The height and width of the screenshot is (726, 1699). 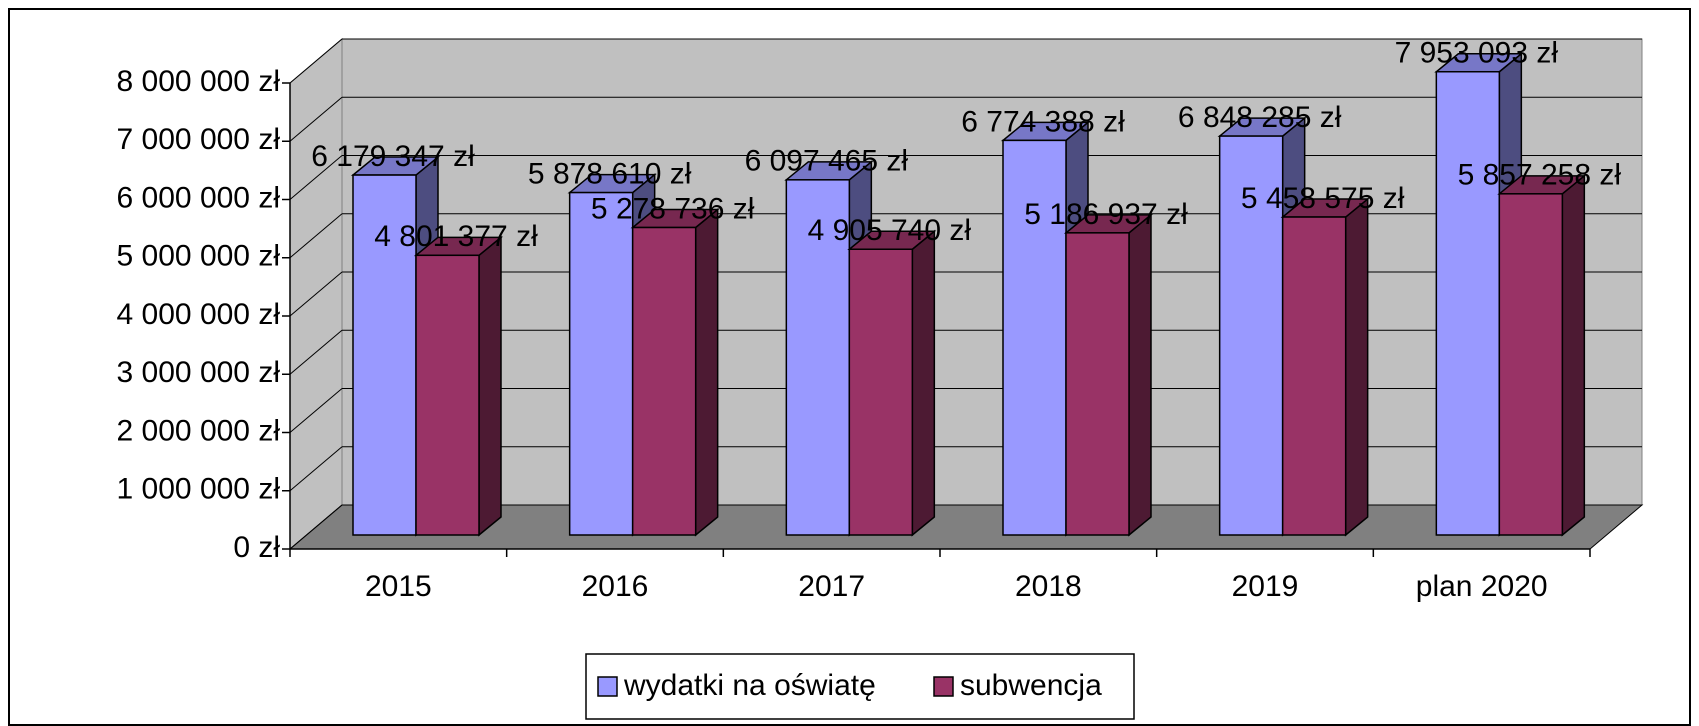 I want to click on y-tick-label: 6 000 000 zł, so click(x=199, y=197).